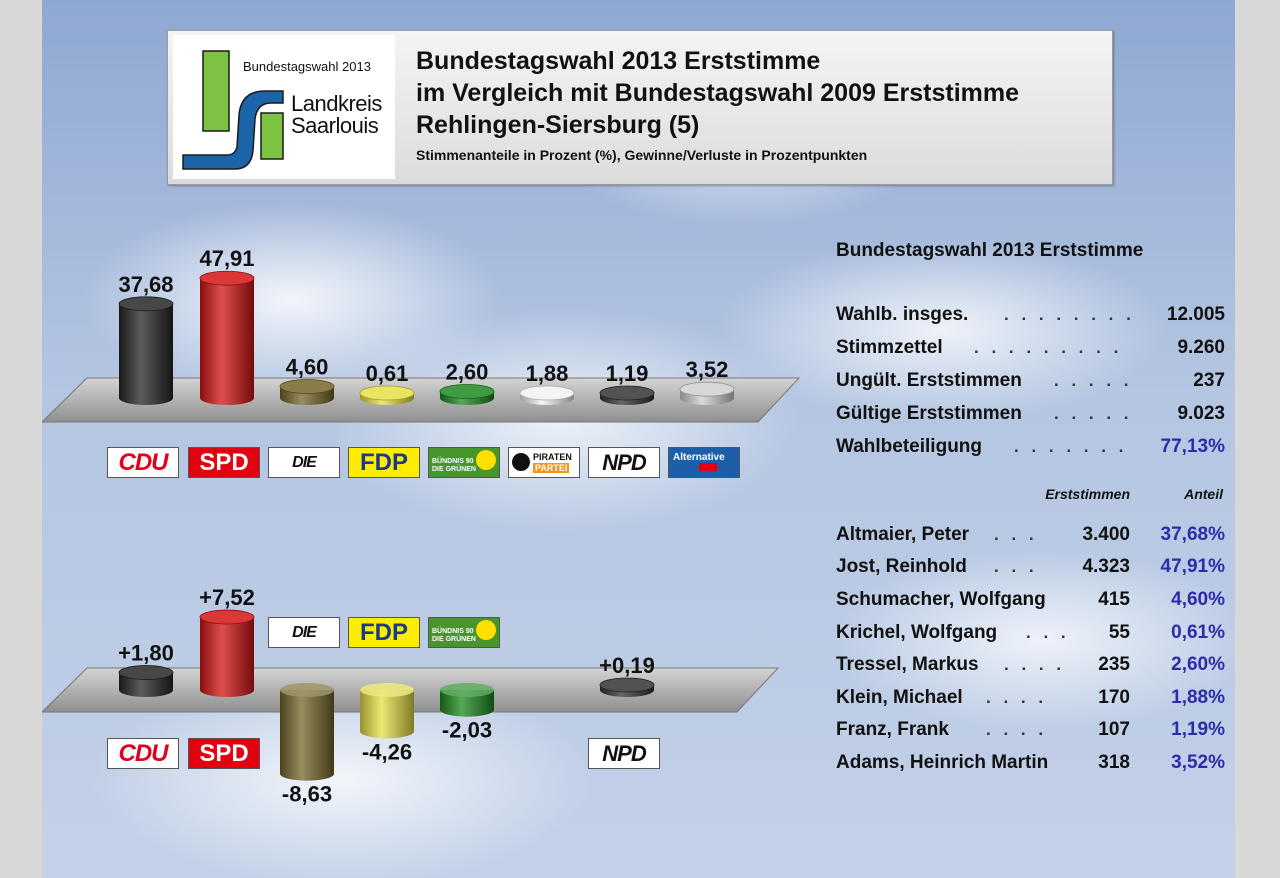 The width and height of the screenshot is (1280, 878). Describe the element at coordinates (146, 304) in the screenshot. I see `bar-cdu-top` at that location.